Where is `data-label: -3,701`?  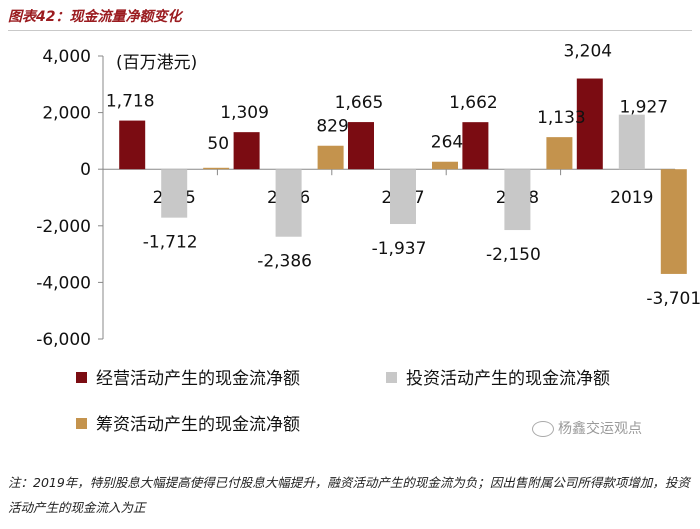
data-label: -3,701 is located at coordinates (673, 299).